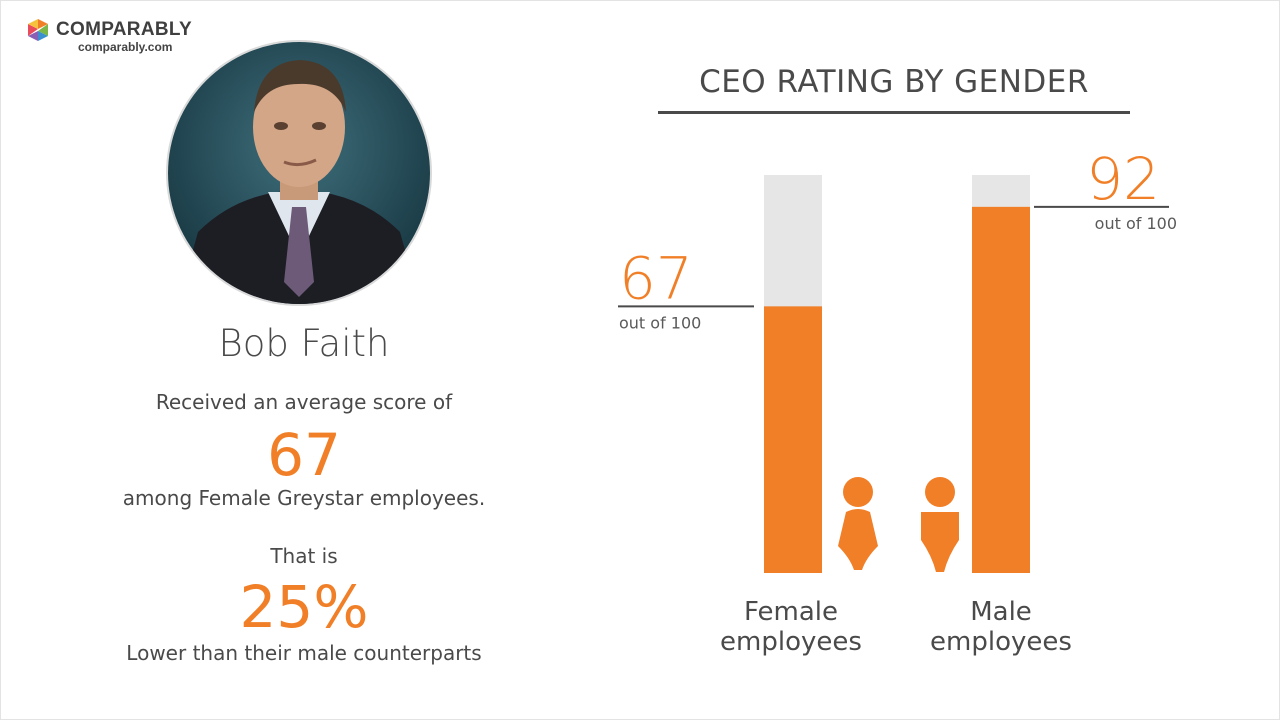 The height and width of the screenshot is (720, 1280). I want to click on comparably-logo-icon, so click(38, 30).